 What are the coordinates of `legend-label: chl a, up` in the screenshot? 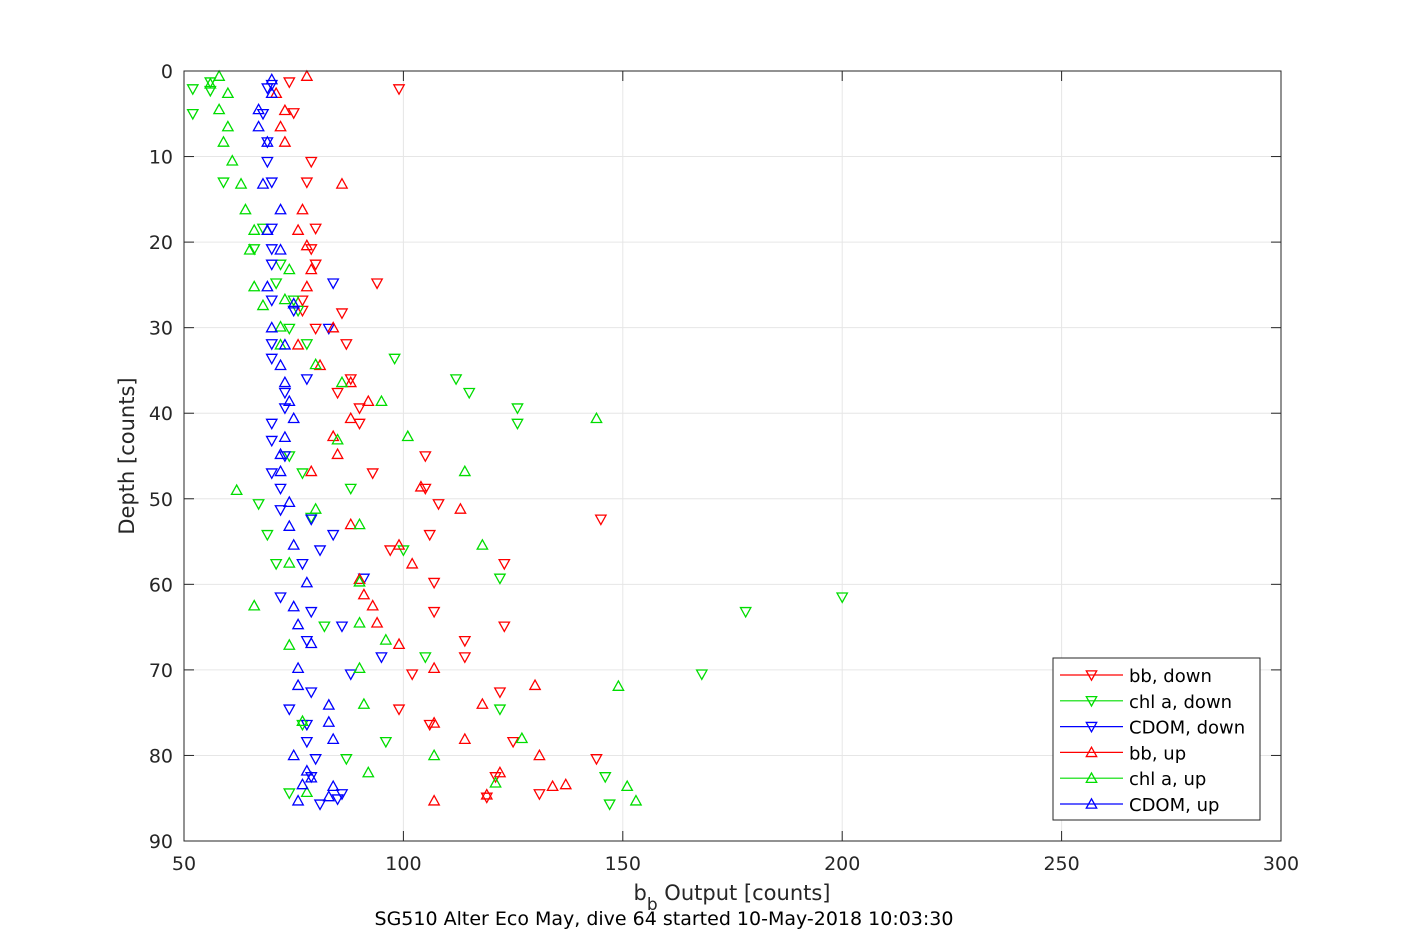 It's located at (1167, 779).